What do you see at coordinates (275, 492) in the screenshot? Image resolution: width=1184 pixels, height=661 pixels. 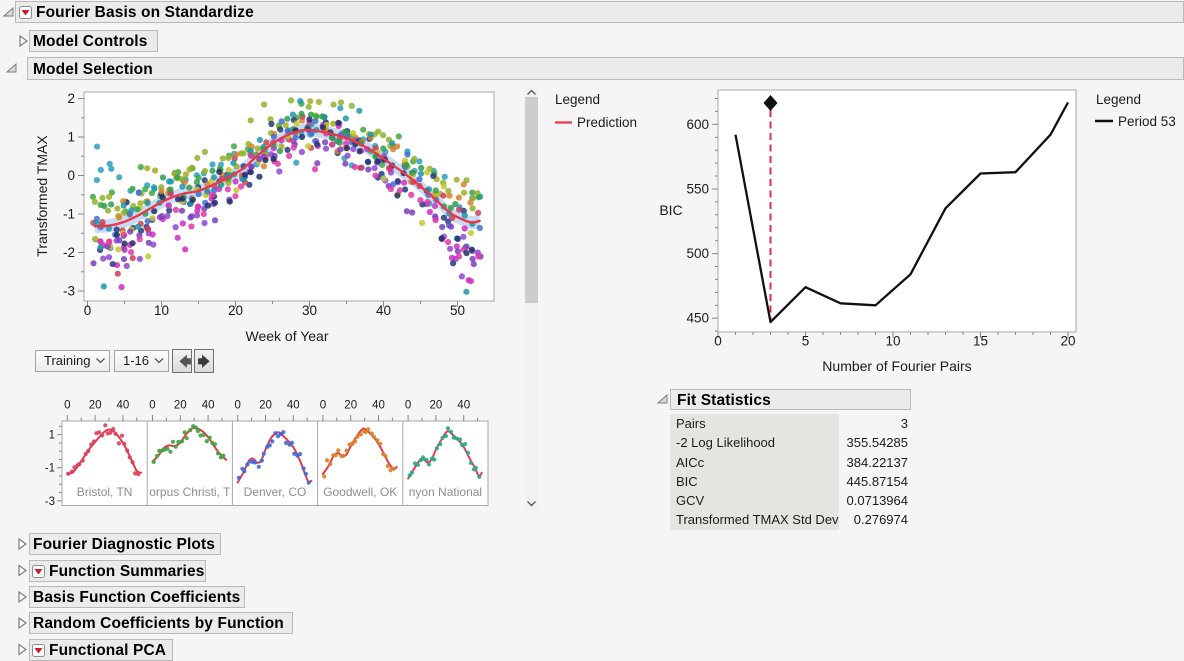 I see `svg-text: Denver, CO` at bounding box center [275, 492].